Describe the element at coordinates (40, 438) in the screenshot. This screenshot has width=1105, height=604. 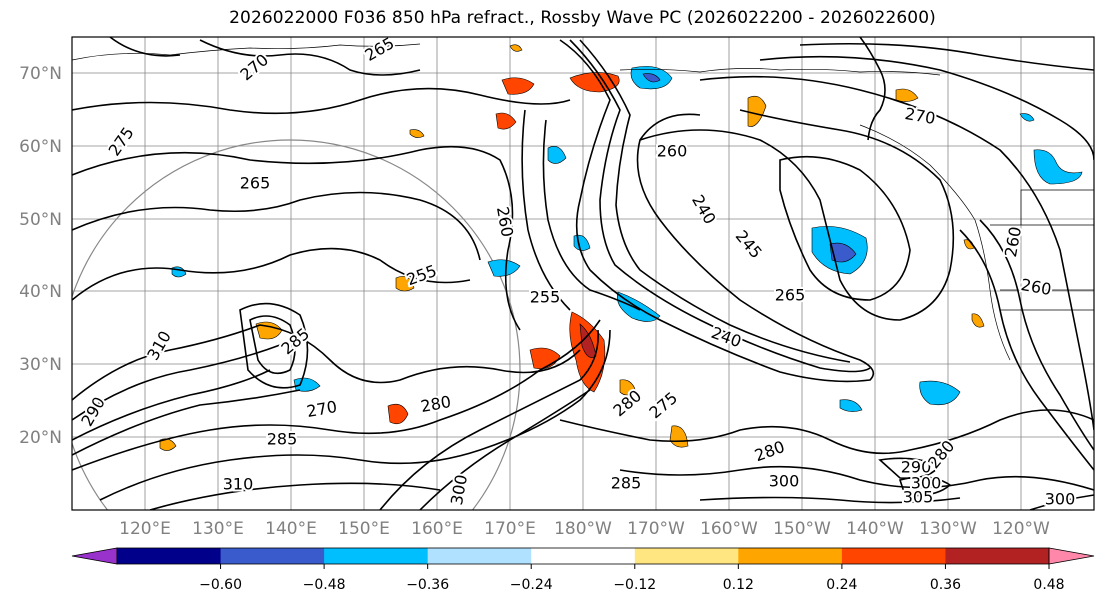
I see `lat-label: 20°N` at that location.